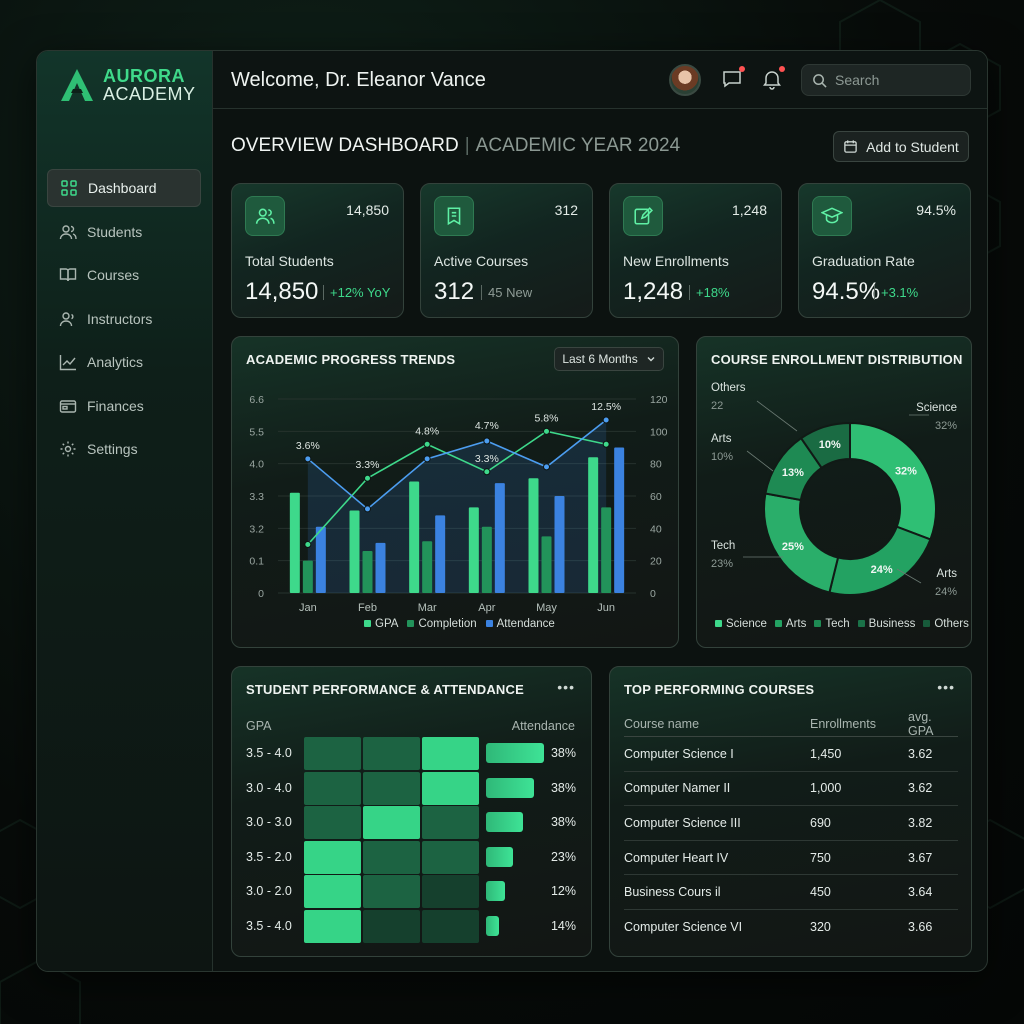  What do you see at coordinates (124, 232) in the screenshot?
I see `sidebar-item-students: Students` at bounding box center [124, 232].